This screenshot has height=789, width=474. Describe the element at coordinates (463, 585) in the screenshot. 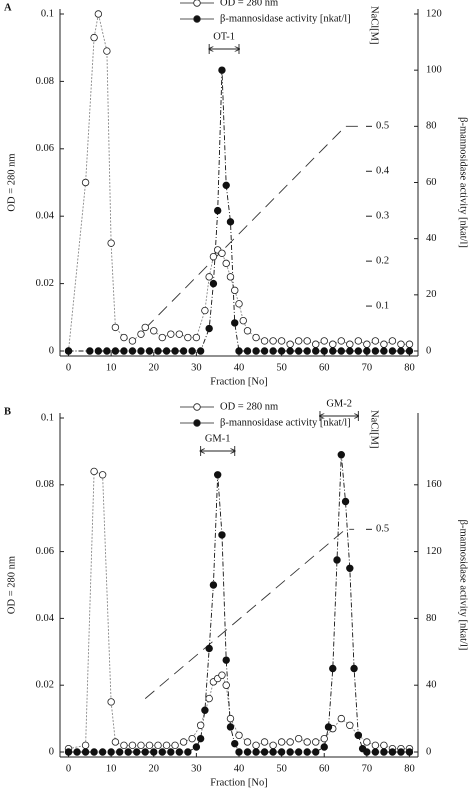

I see `y2-axis-label: β-mannosidase activity [nkat/l]` at that location.